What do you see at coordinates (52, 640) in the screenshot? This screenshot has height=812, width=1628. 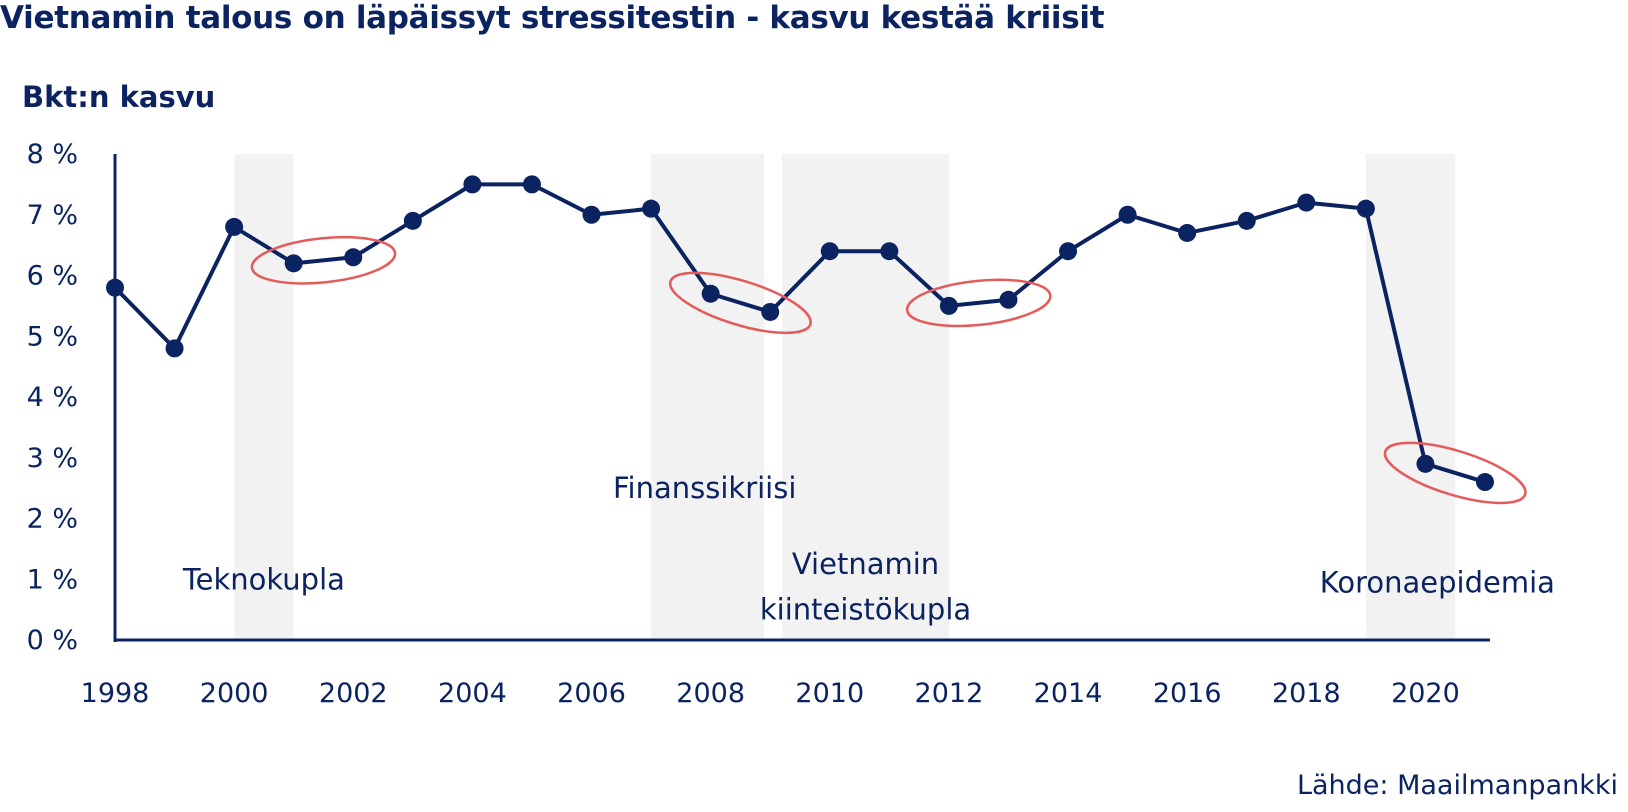 I see `y-tick-label: 0 %` at bounding box center [52, 640].